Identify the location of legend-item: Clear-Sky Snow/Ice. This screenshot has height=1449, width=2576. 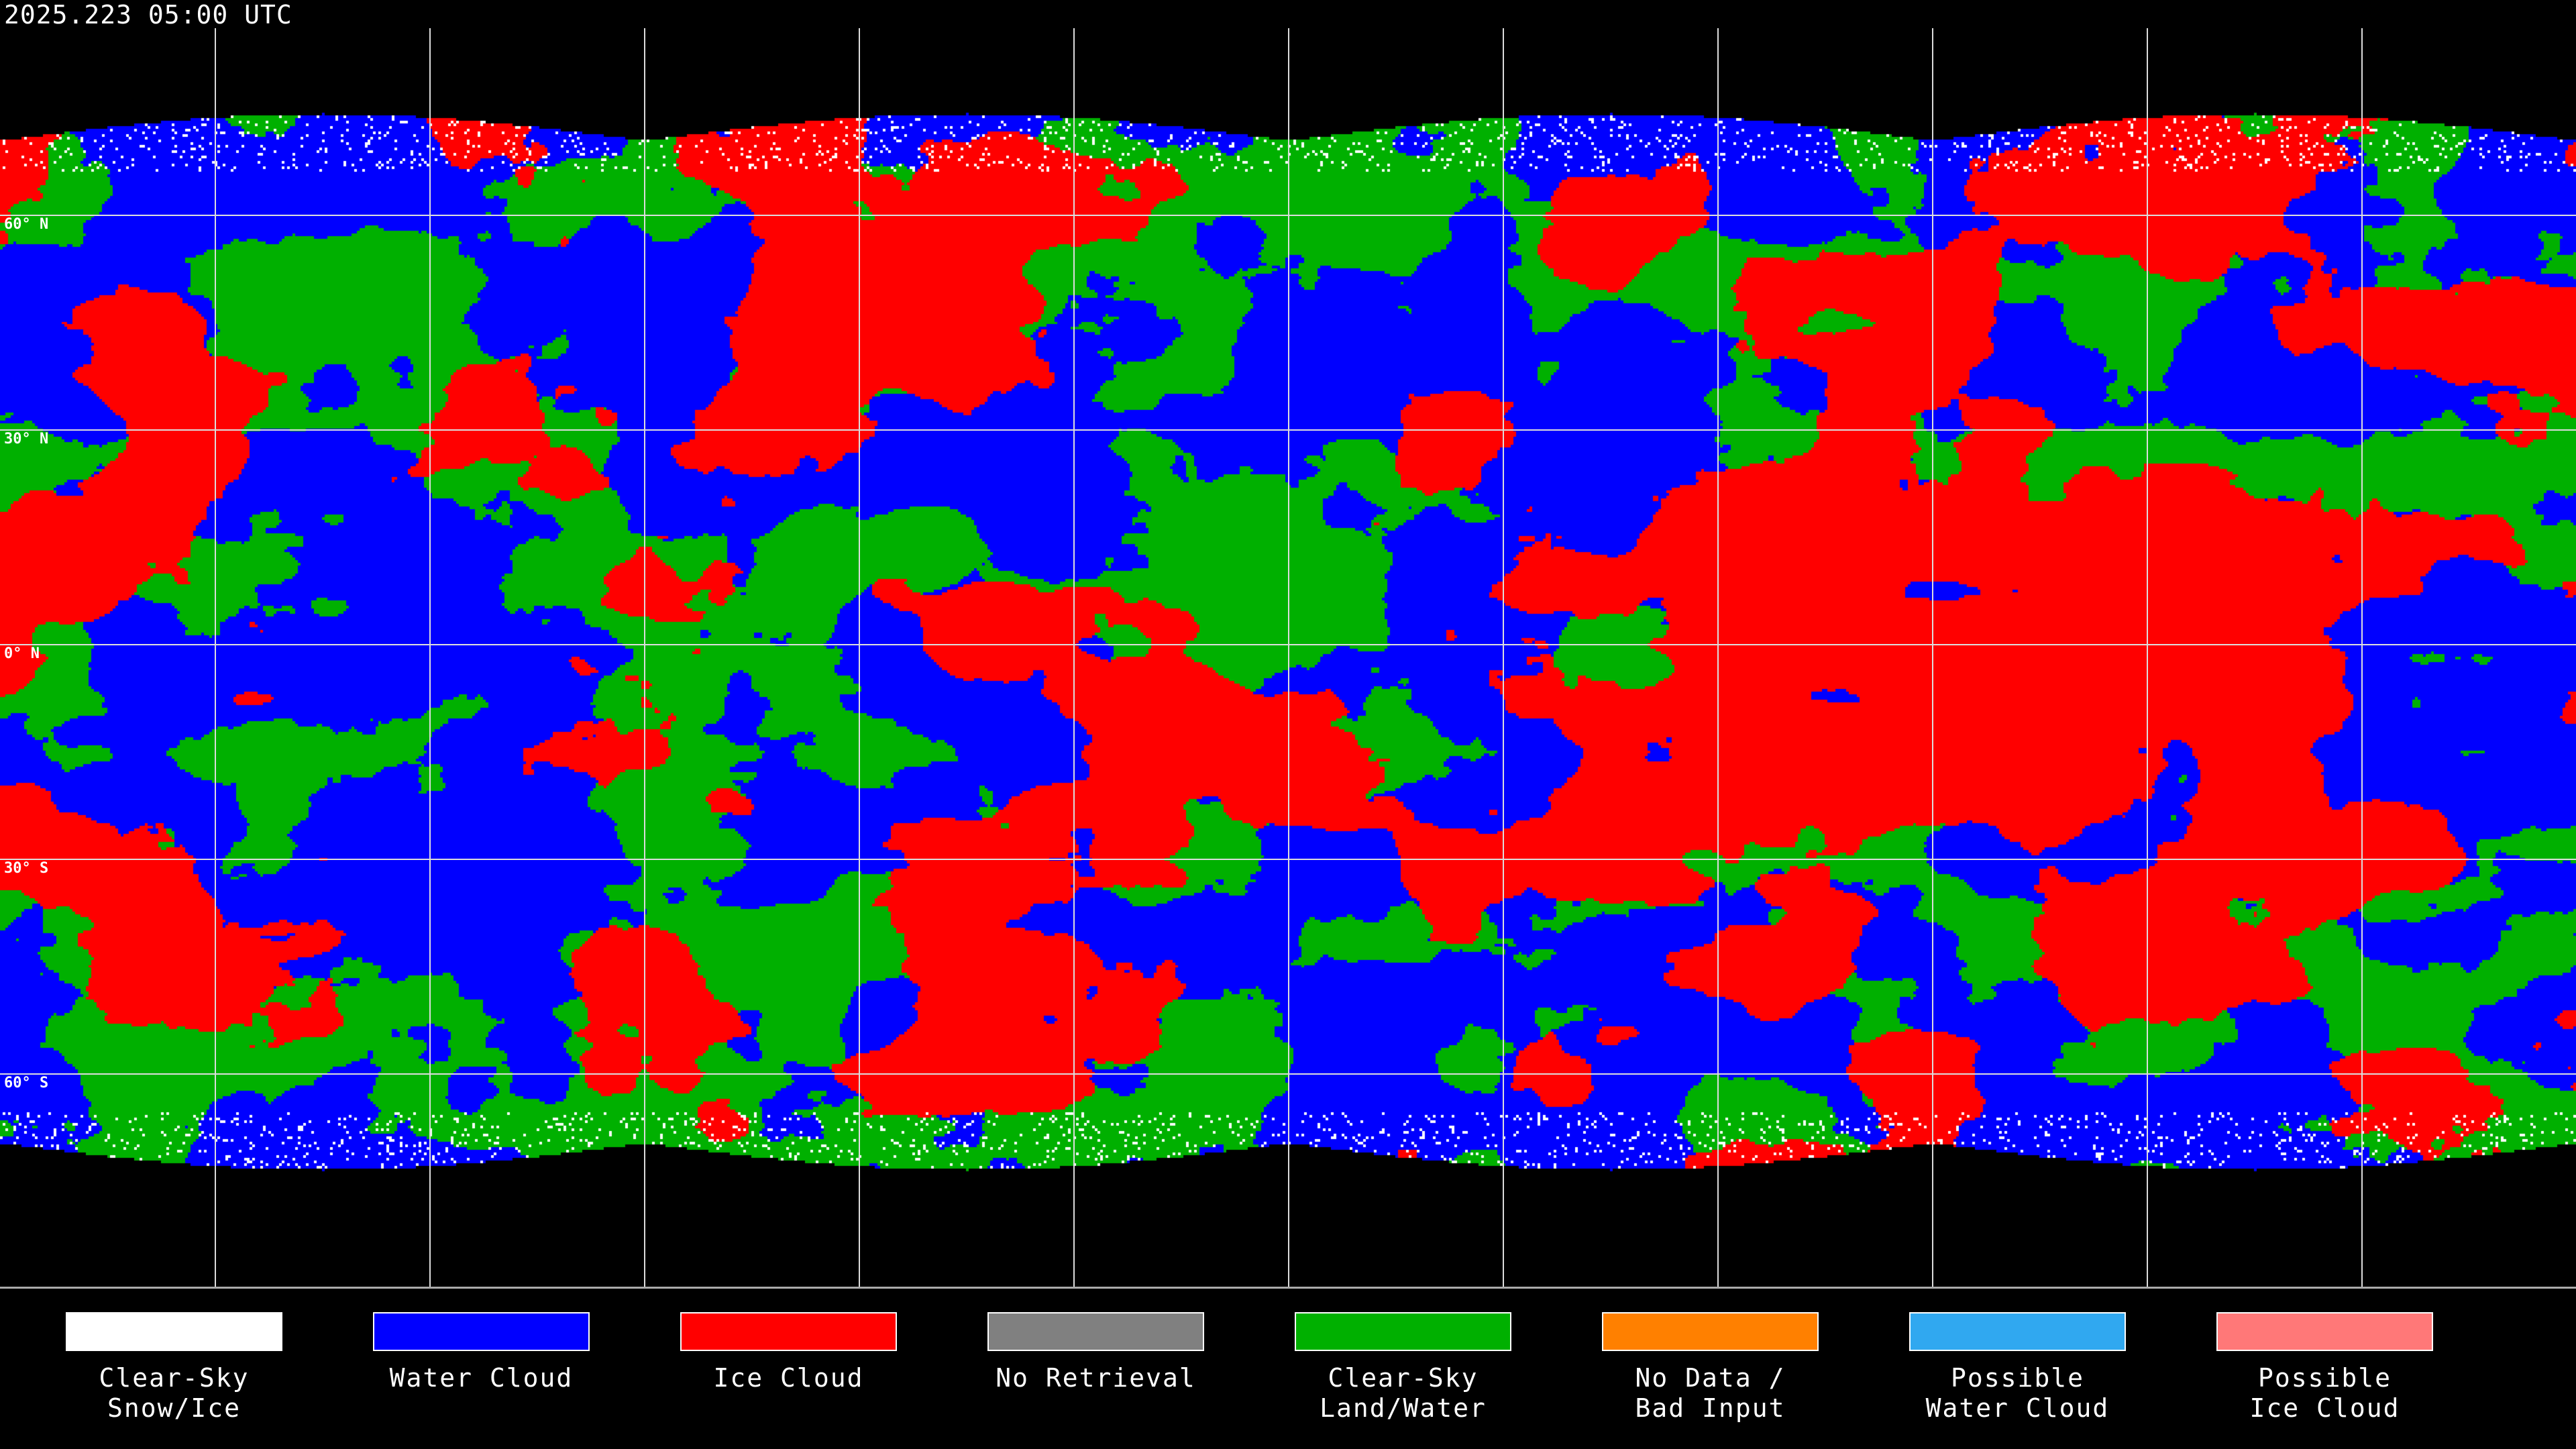
(174, 1368).